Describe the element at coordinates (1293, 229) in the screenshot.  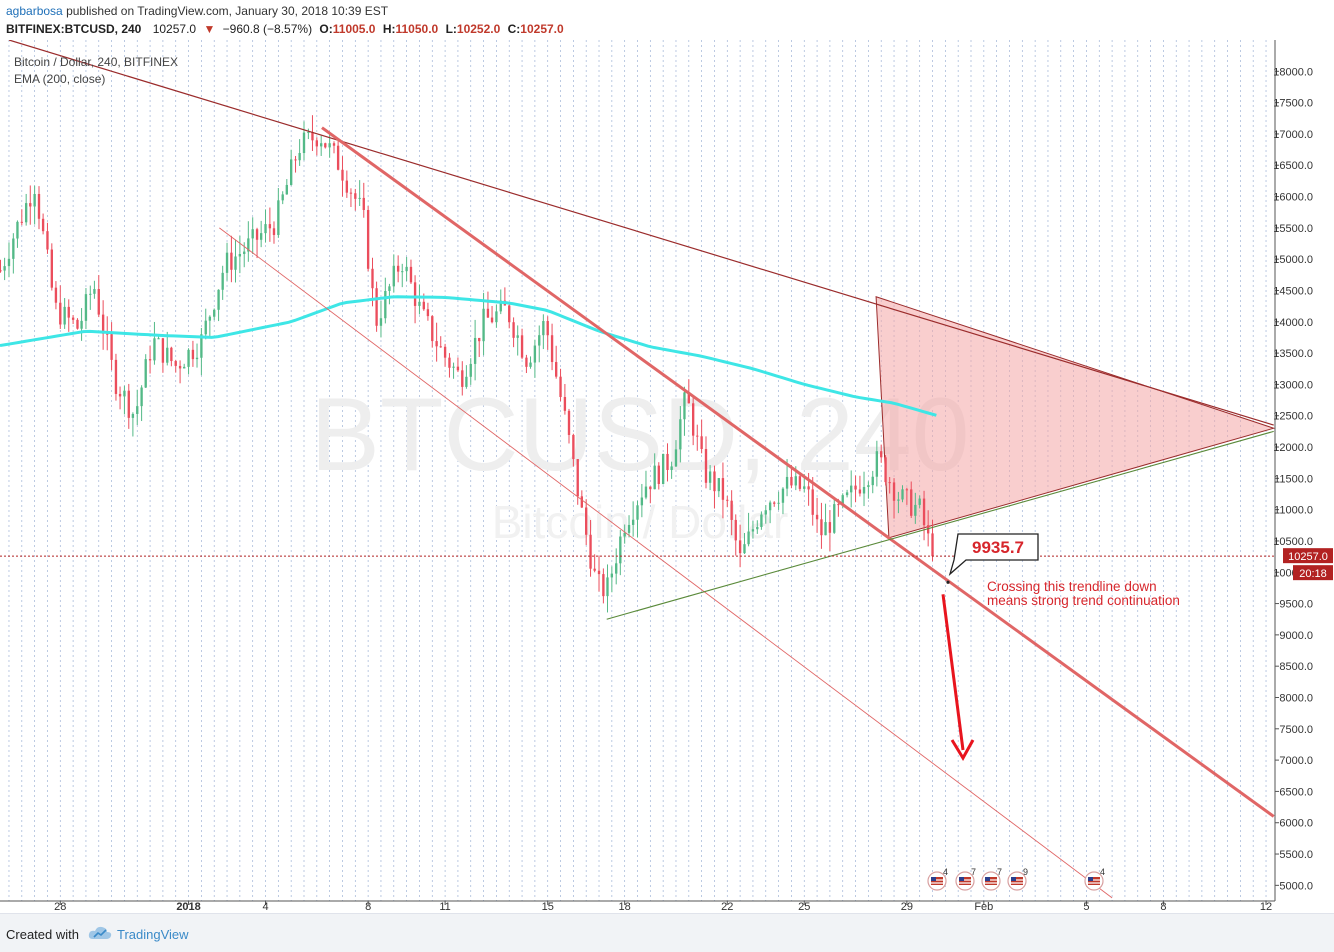
I see `price-tick-label: 15500.0` at that location.